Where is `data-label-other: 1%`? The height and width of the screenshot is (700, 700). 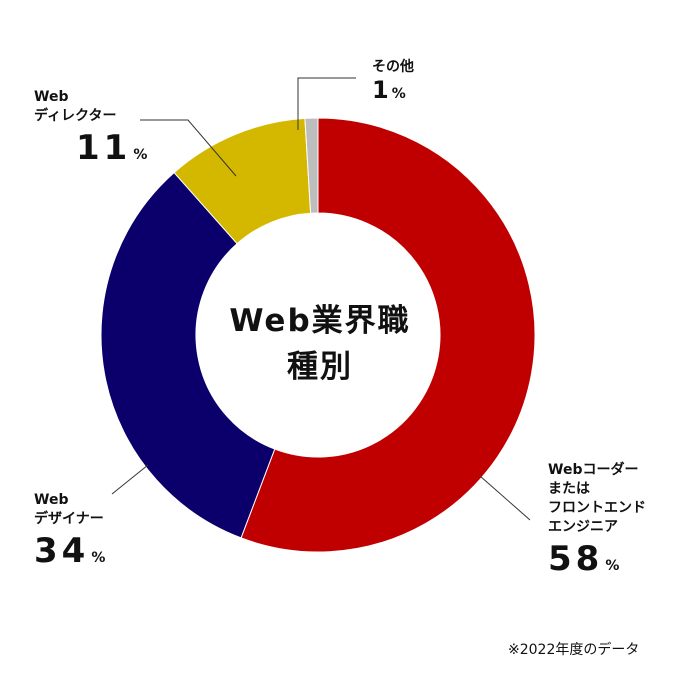 data-label-other: 1% is located at coordinates (393, 92).